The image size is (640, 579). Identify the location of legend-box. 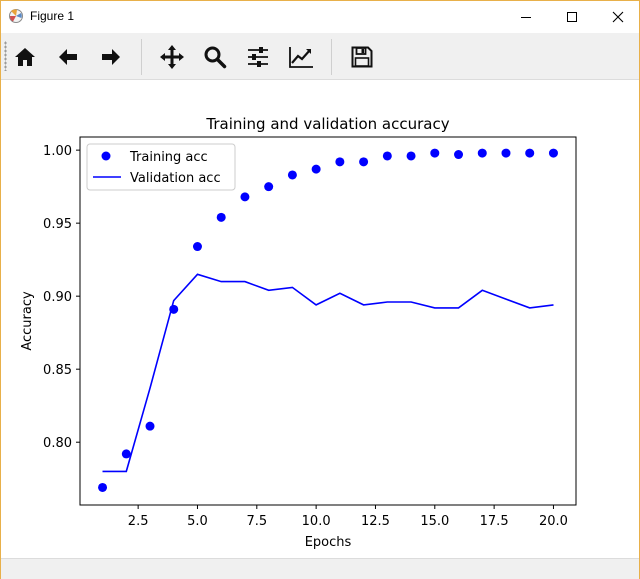
(161, 167).